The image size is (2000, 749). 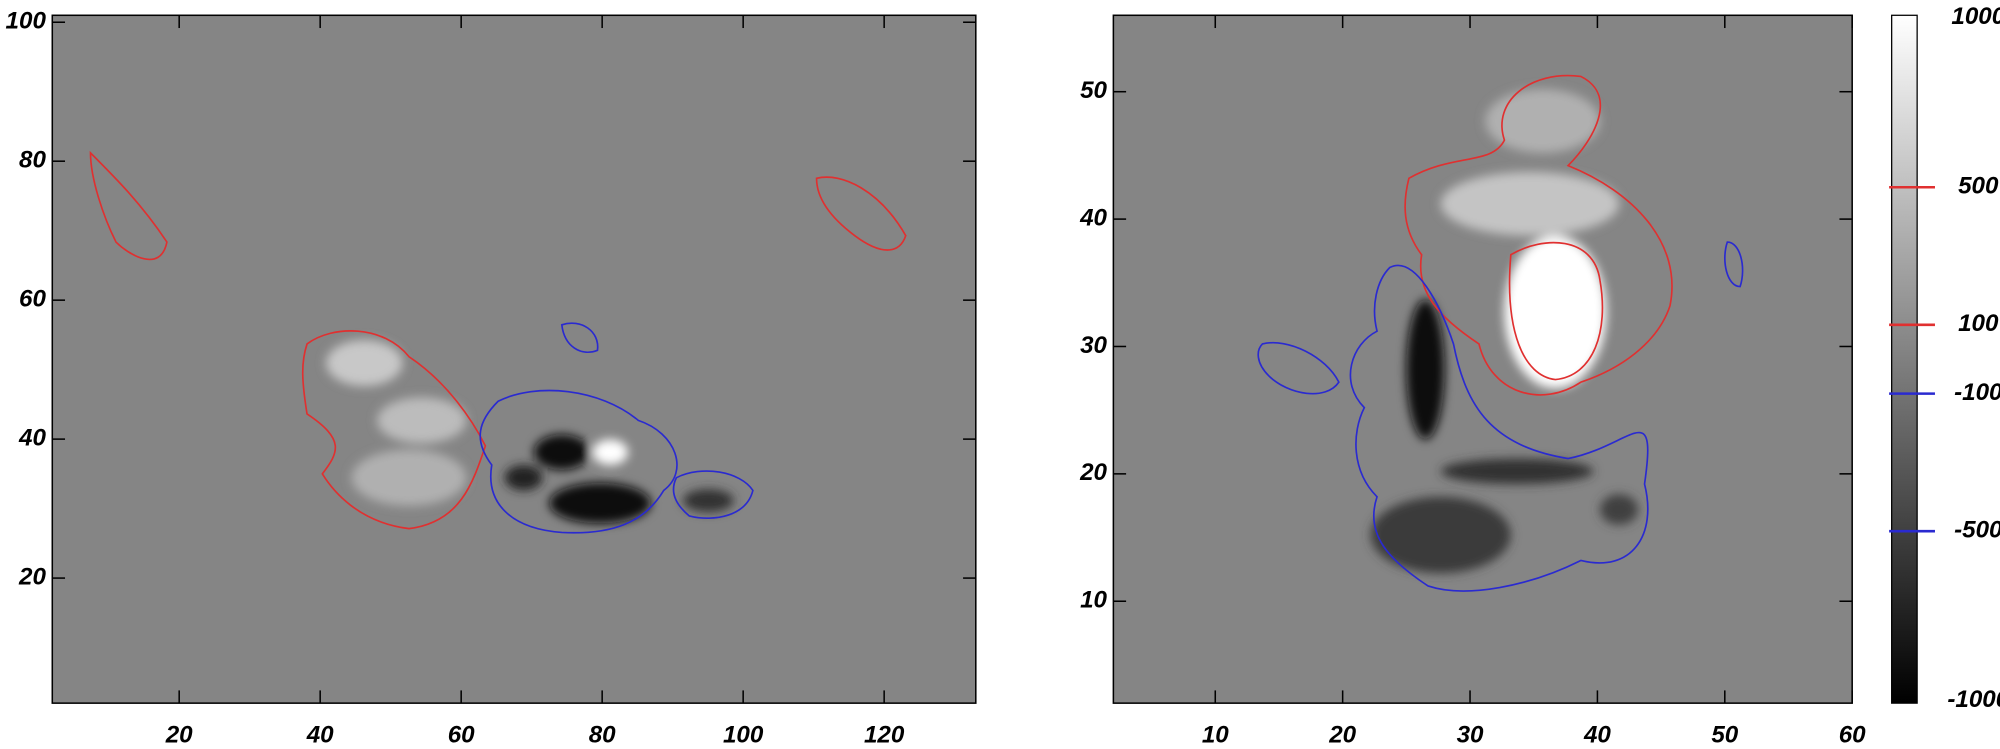 What do you see at coordinates (1975, 16) in the screenshot?
I see `colorbar-tick-label: 1000` at bounding box center [1975, 16].